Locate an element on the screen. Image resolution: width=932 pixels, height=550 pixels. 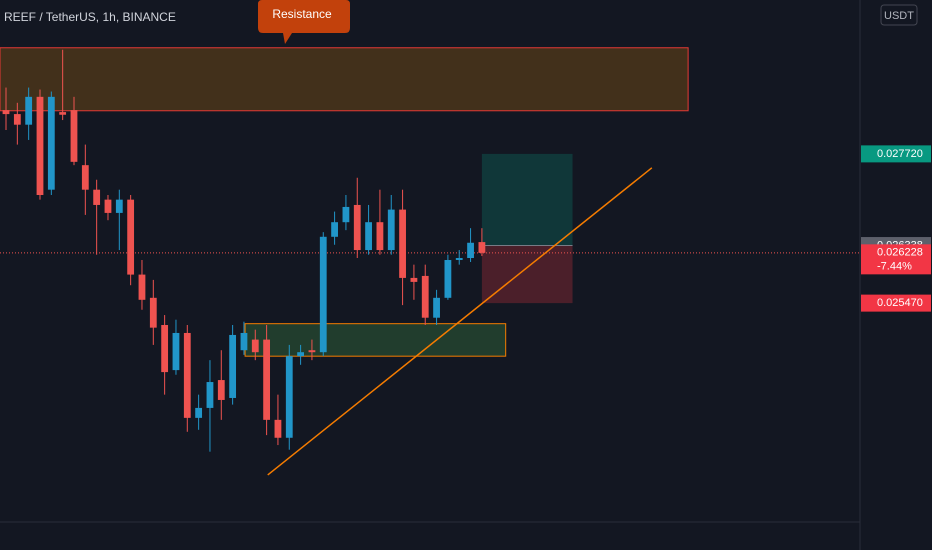
price-change-label: -7.44% is located at coordinates (894, 267).